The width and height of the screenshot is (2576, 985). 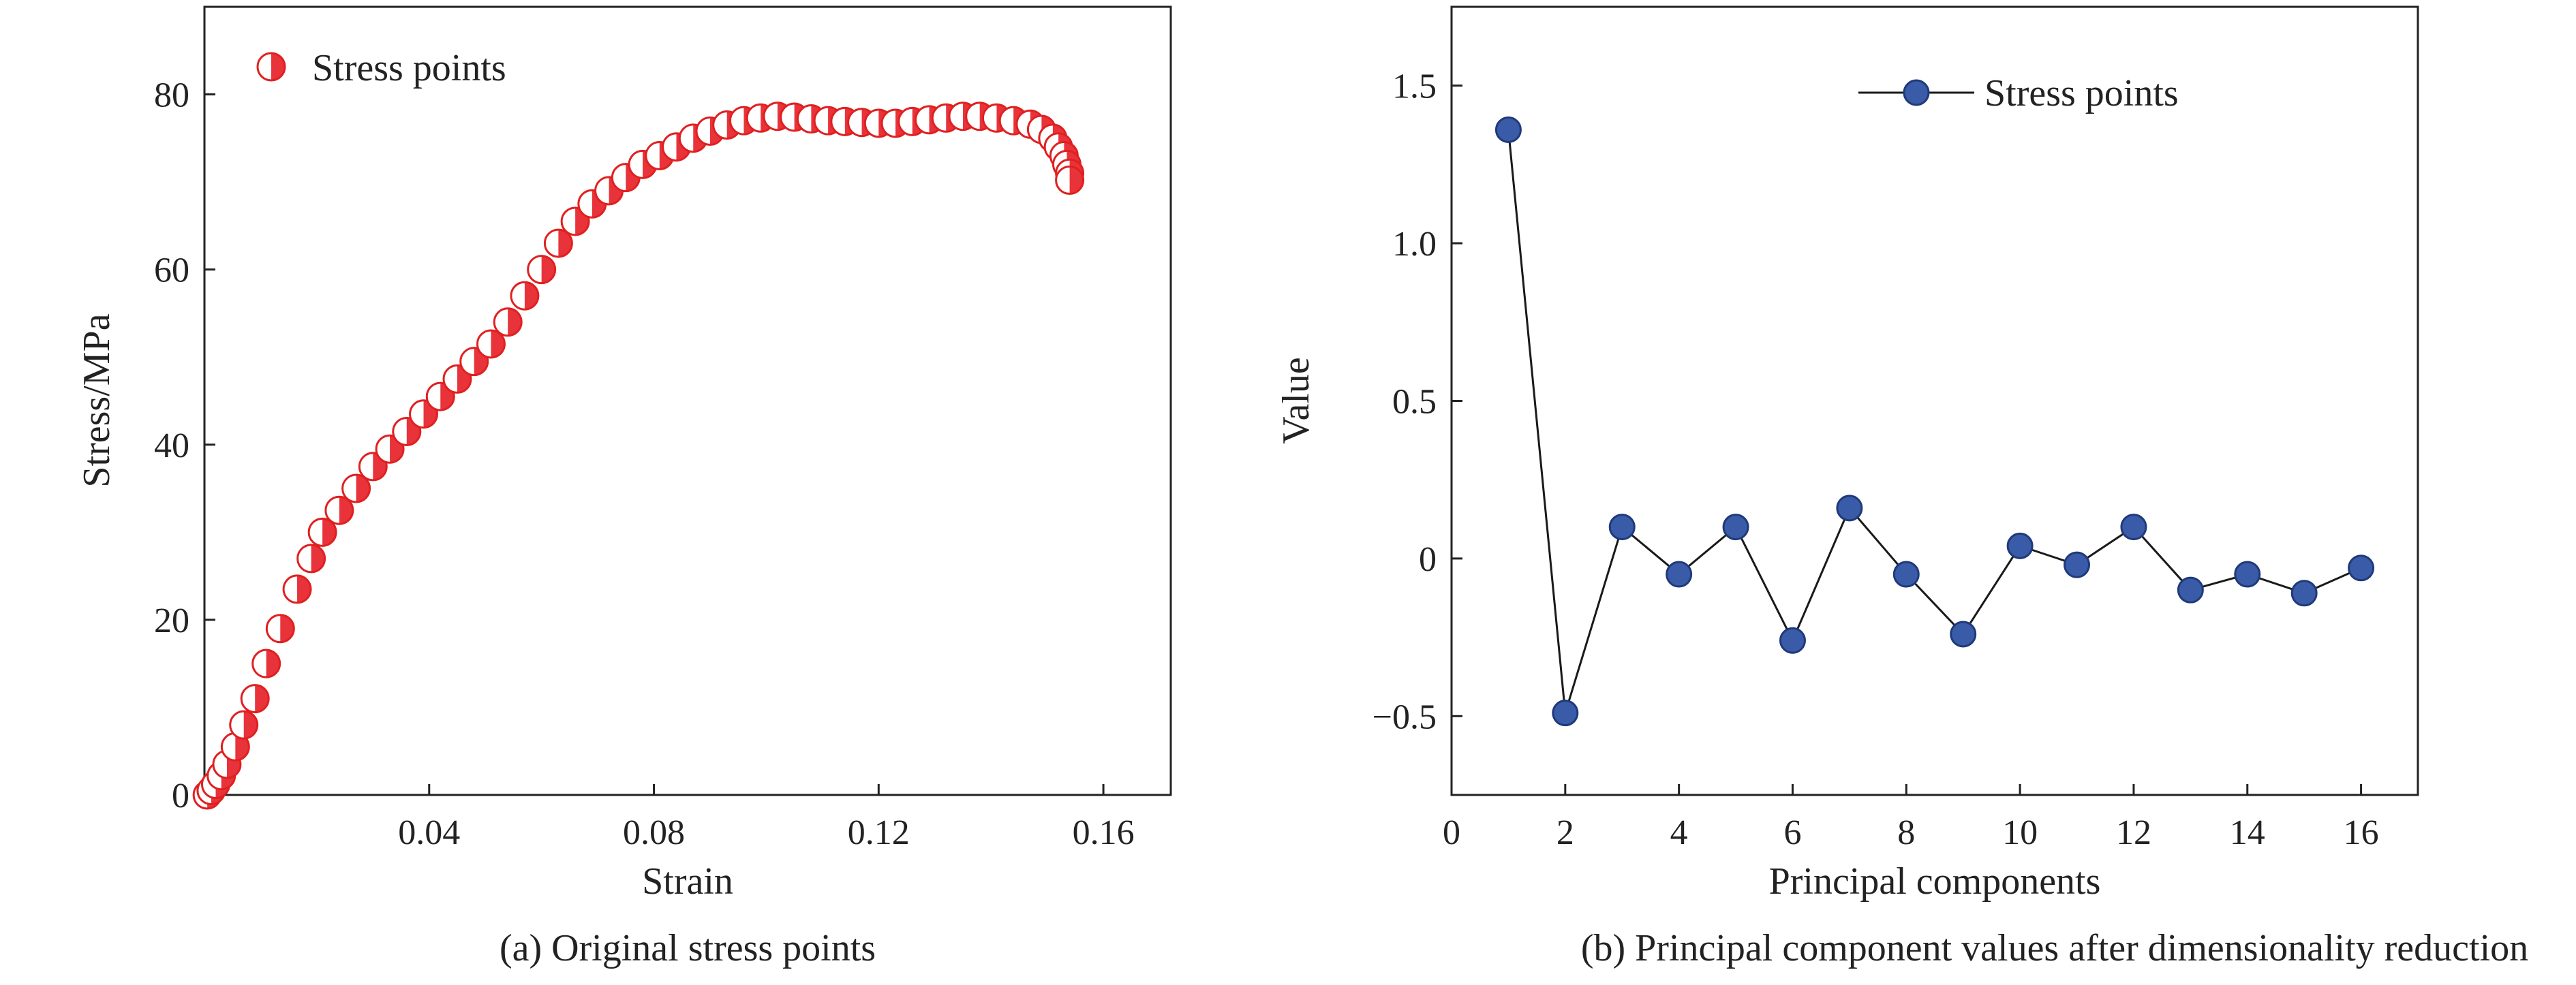 I want to click on chart-b-x-tick-label: 2, so click(x=1566, y=832).